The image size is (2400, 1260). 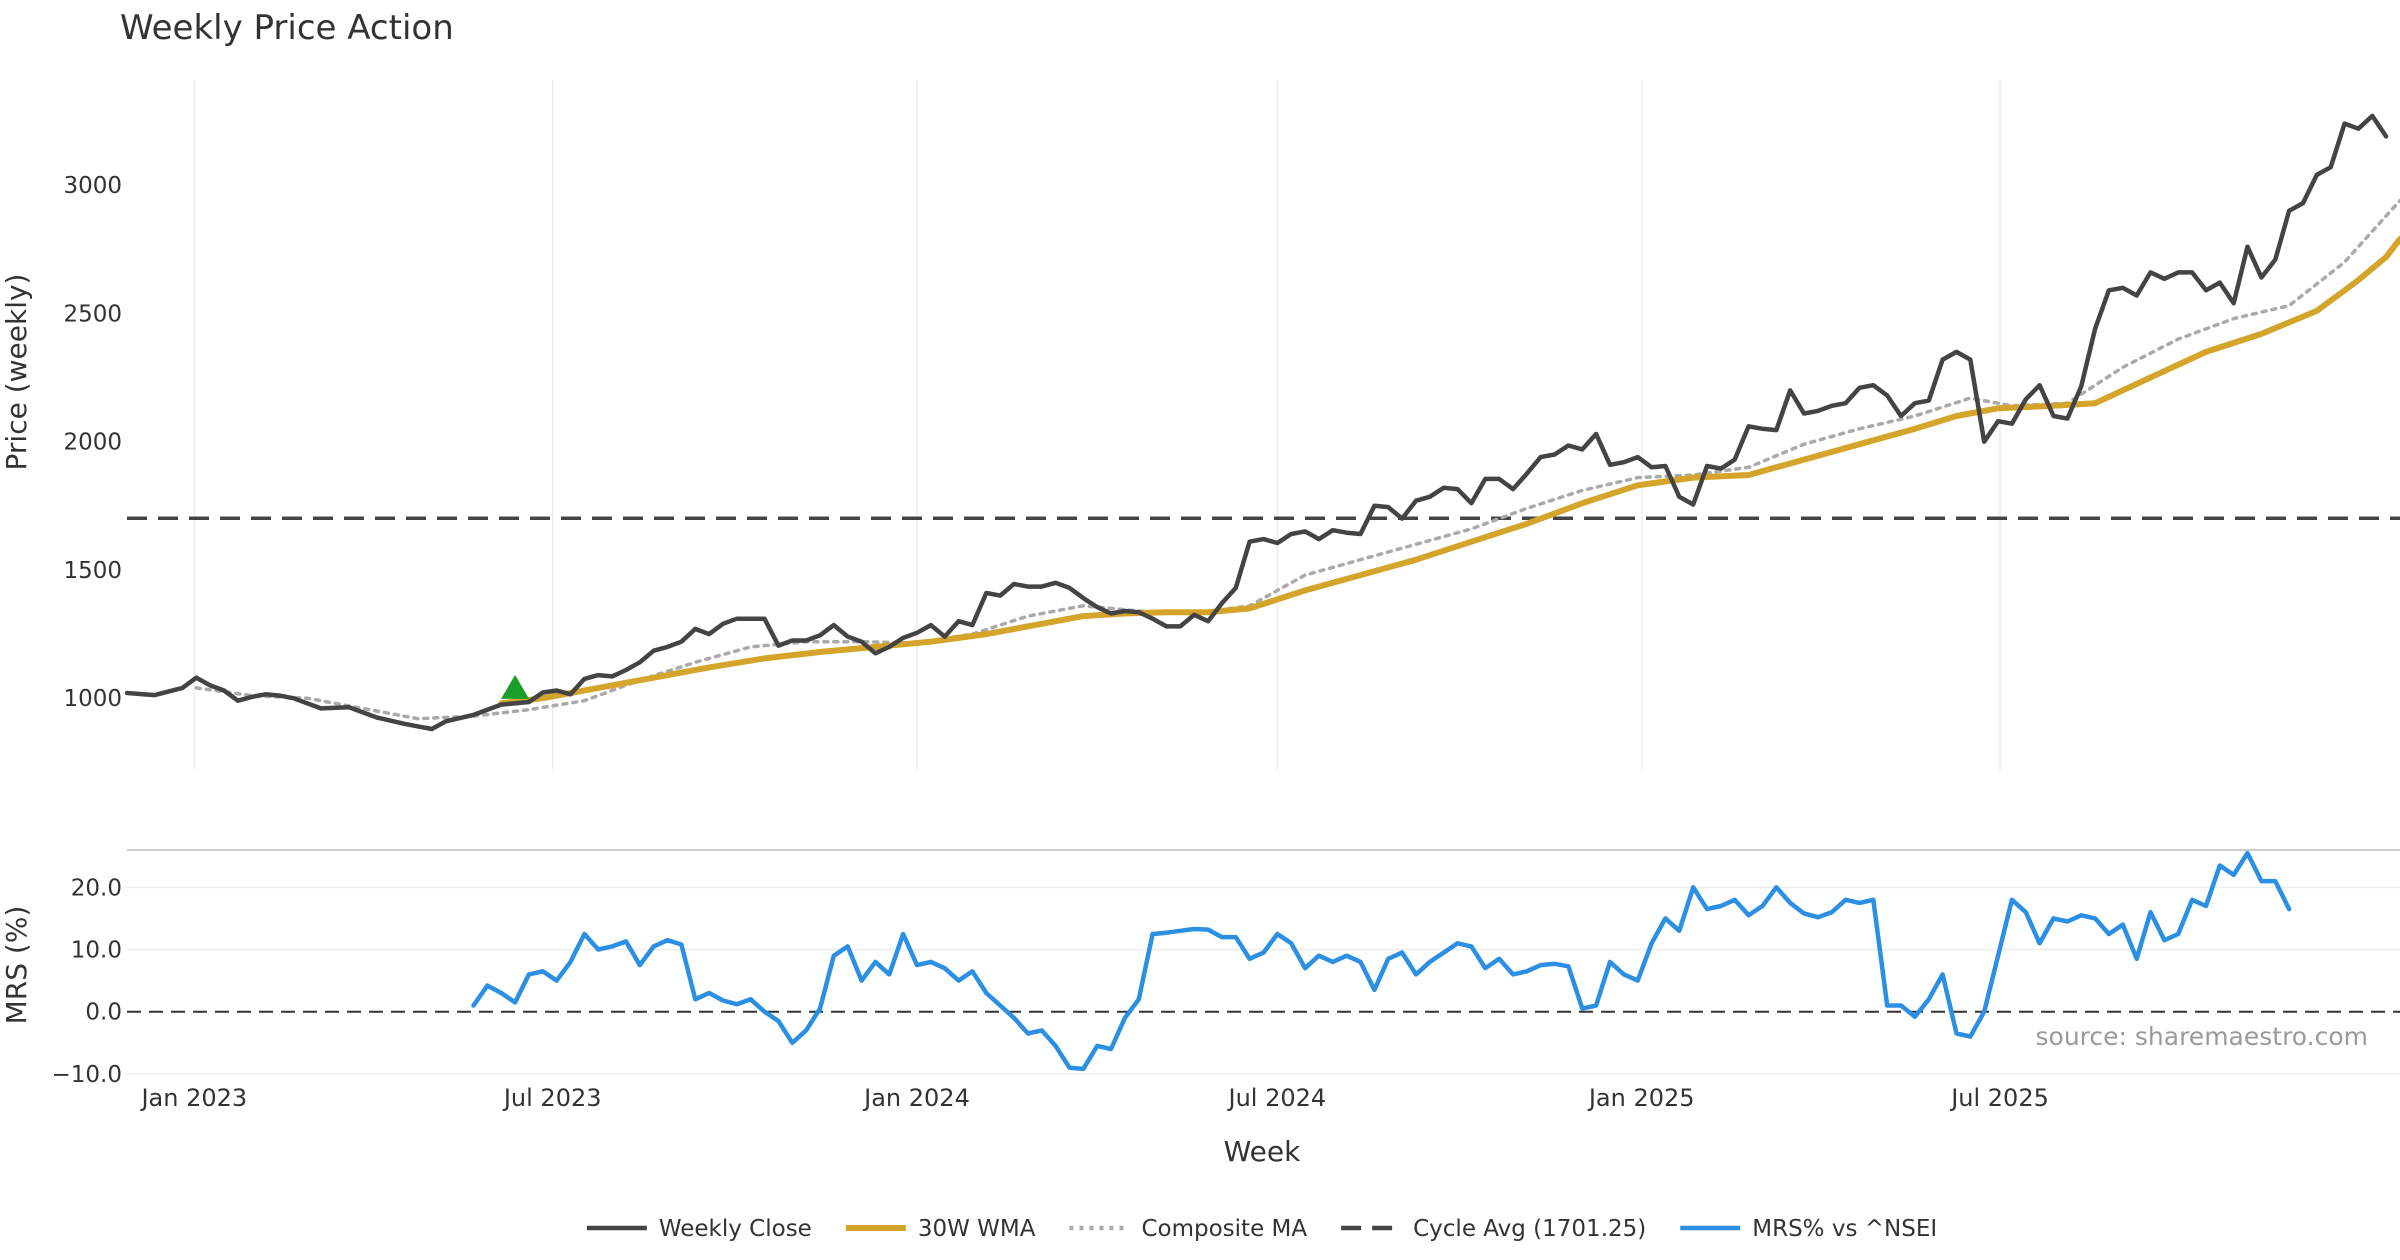 I want to click on legend-label-30w-wma: 30W WMA, so click(x=977, y=1229).